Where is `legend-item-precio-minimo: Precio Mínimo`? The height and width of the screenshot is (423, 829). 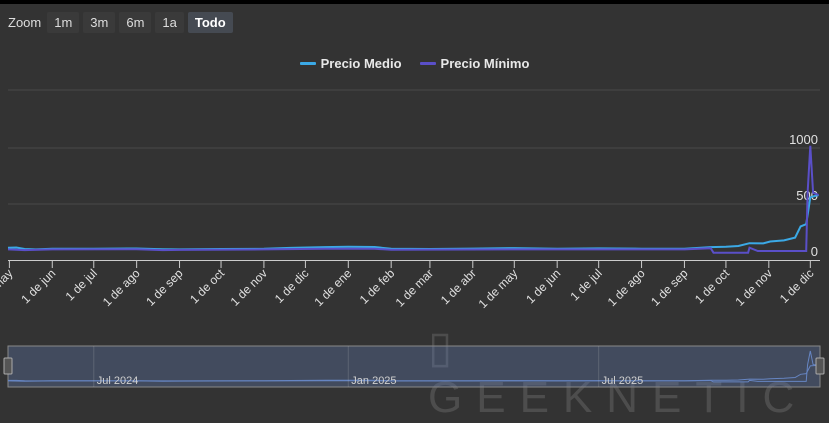
legend-item-precio-minimo: Precio Mínimo is located at coordinates (474, 63).